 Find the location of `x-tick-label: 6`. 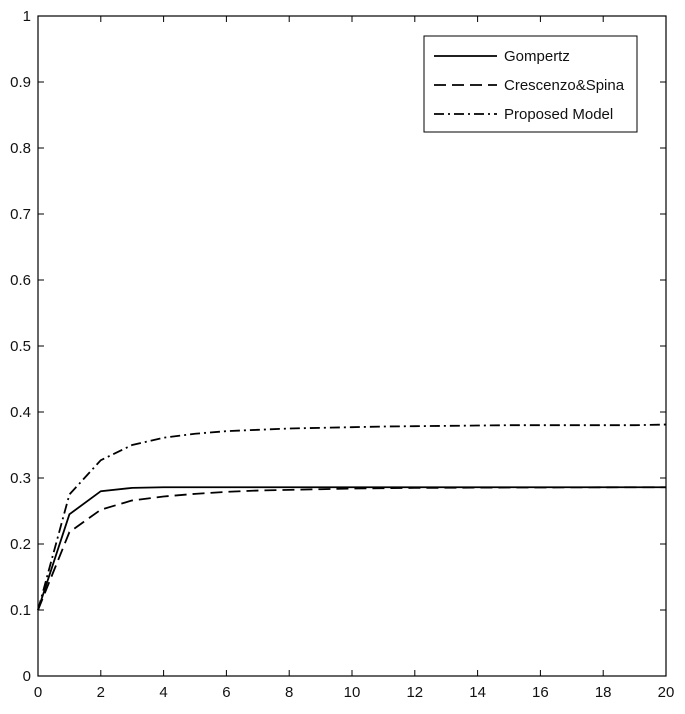

x-tick-label: 6 is located at coordinates (226, 692).